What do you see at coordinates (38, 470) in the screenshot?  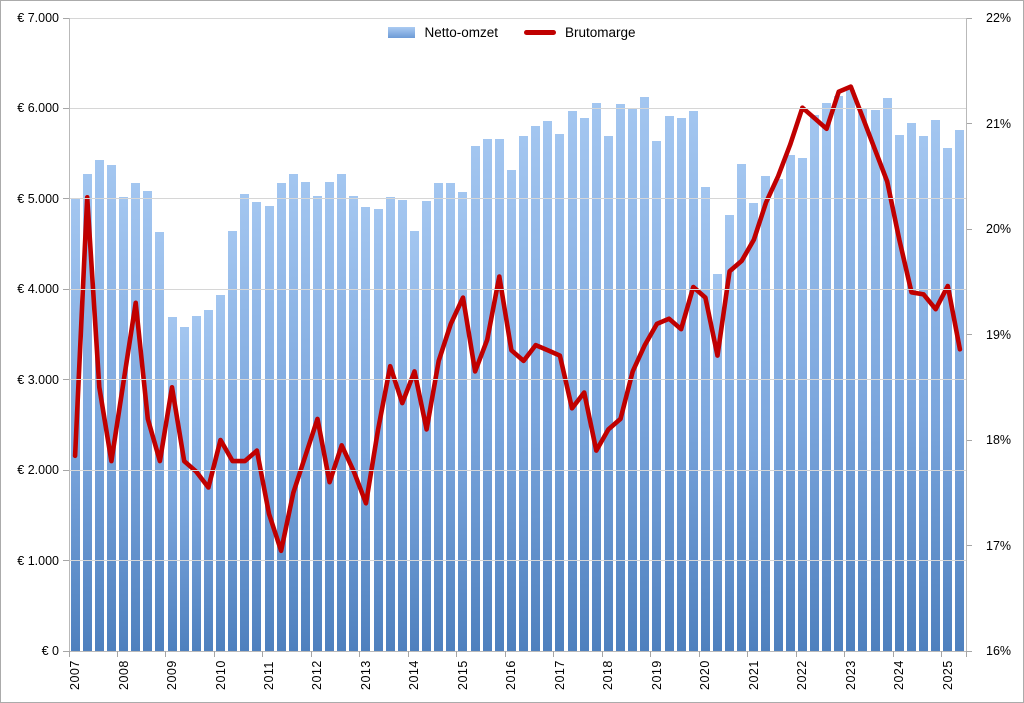 I see `y-axis-left-label: € 2.000` at bounding box center [38, 470].